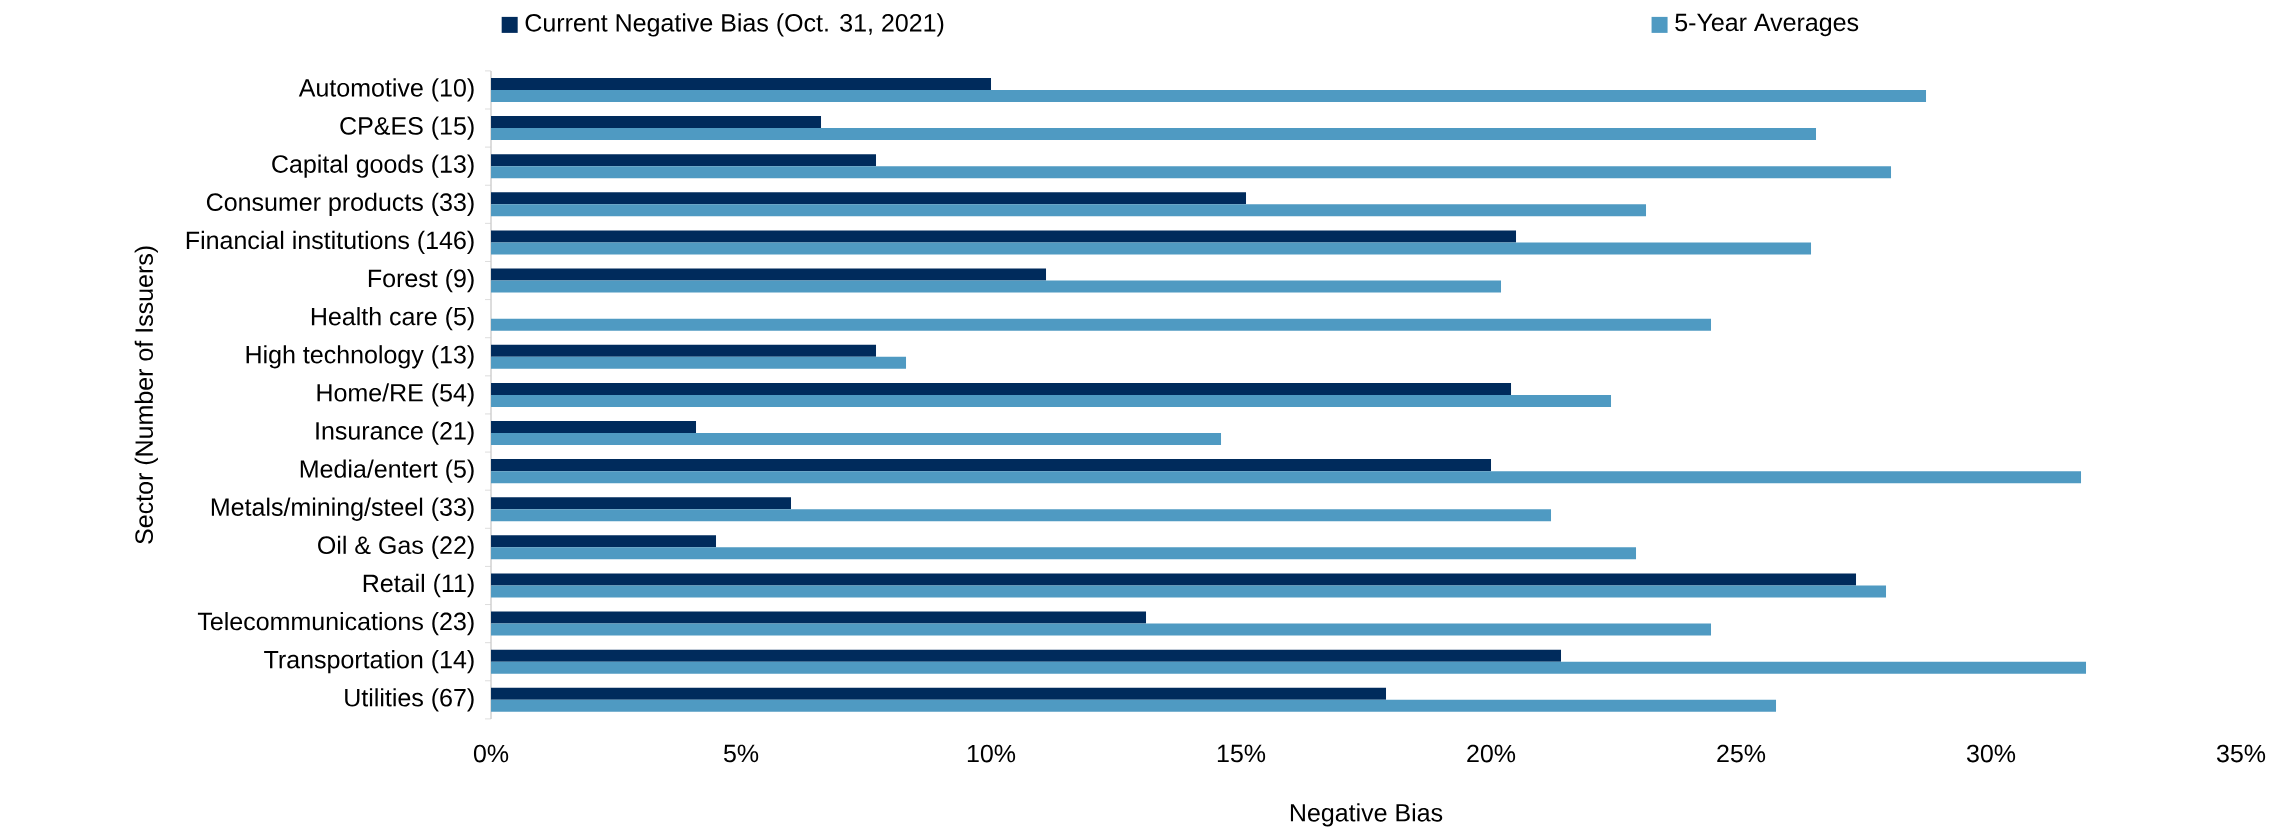 The width and height of the screenshot is (2282, 838). What do you see at coordinates (734, 25) in the screenshot?
I see `legend-label: Current Negative Bias (Oct. 31, 2021)` at bounding box center [734, 25].